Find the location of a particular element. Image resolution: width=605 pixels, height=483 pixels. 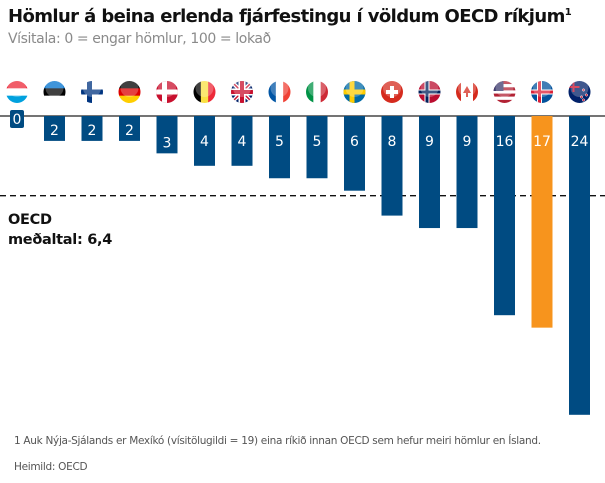

oecd-average-label: OECD meðaltal: 6,4 is located at coordinates (60, 230).